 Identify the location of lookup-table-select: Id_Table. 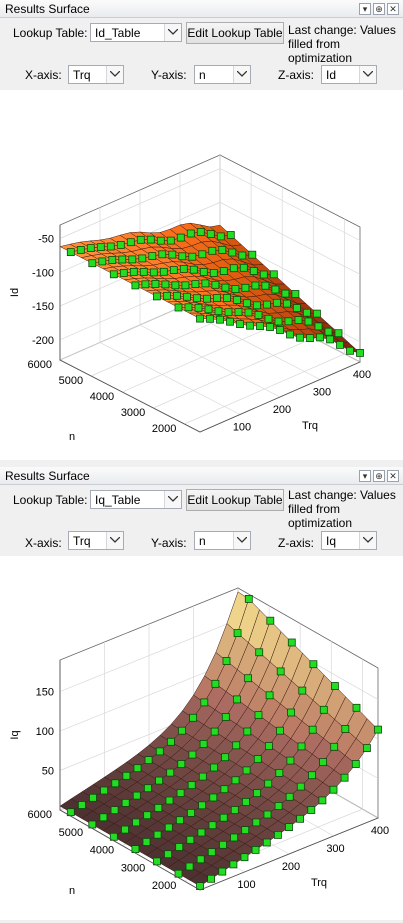
(136, 32).